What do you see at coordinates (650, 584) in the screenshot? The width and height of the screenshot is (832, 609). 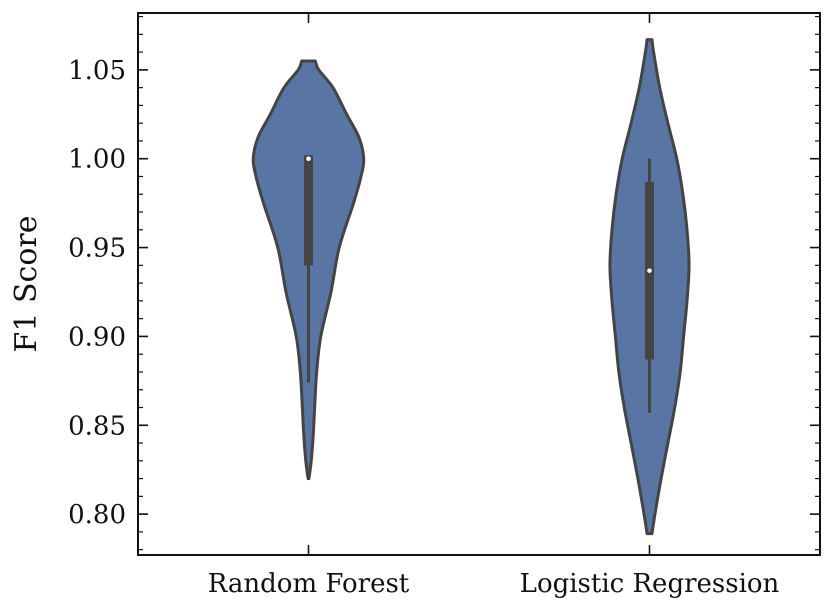 I see `x-tick-label: Logistic Regression` at bounding box center [650, 584].